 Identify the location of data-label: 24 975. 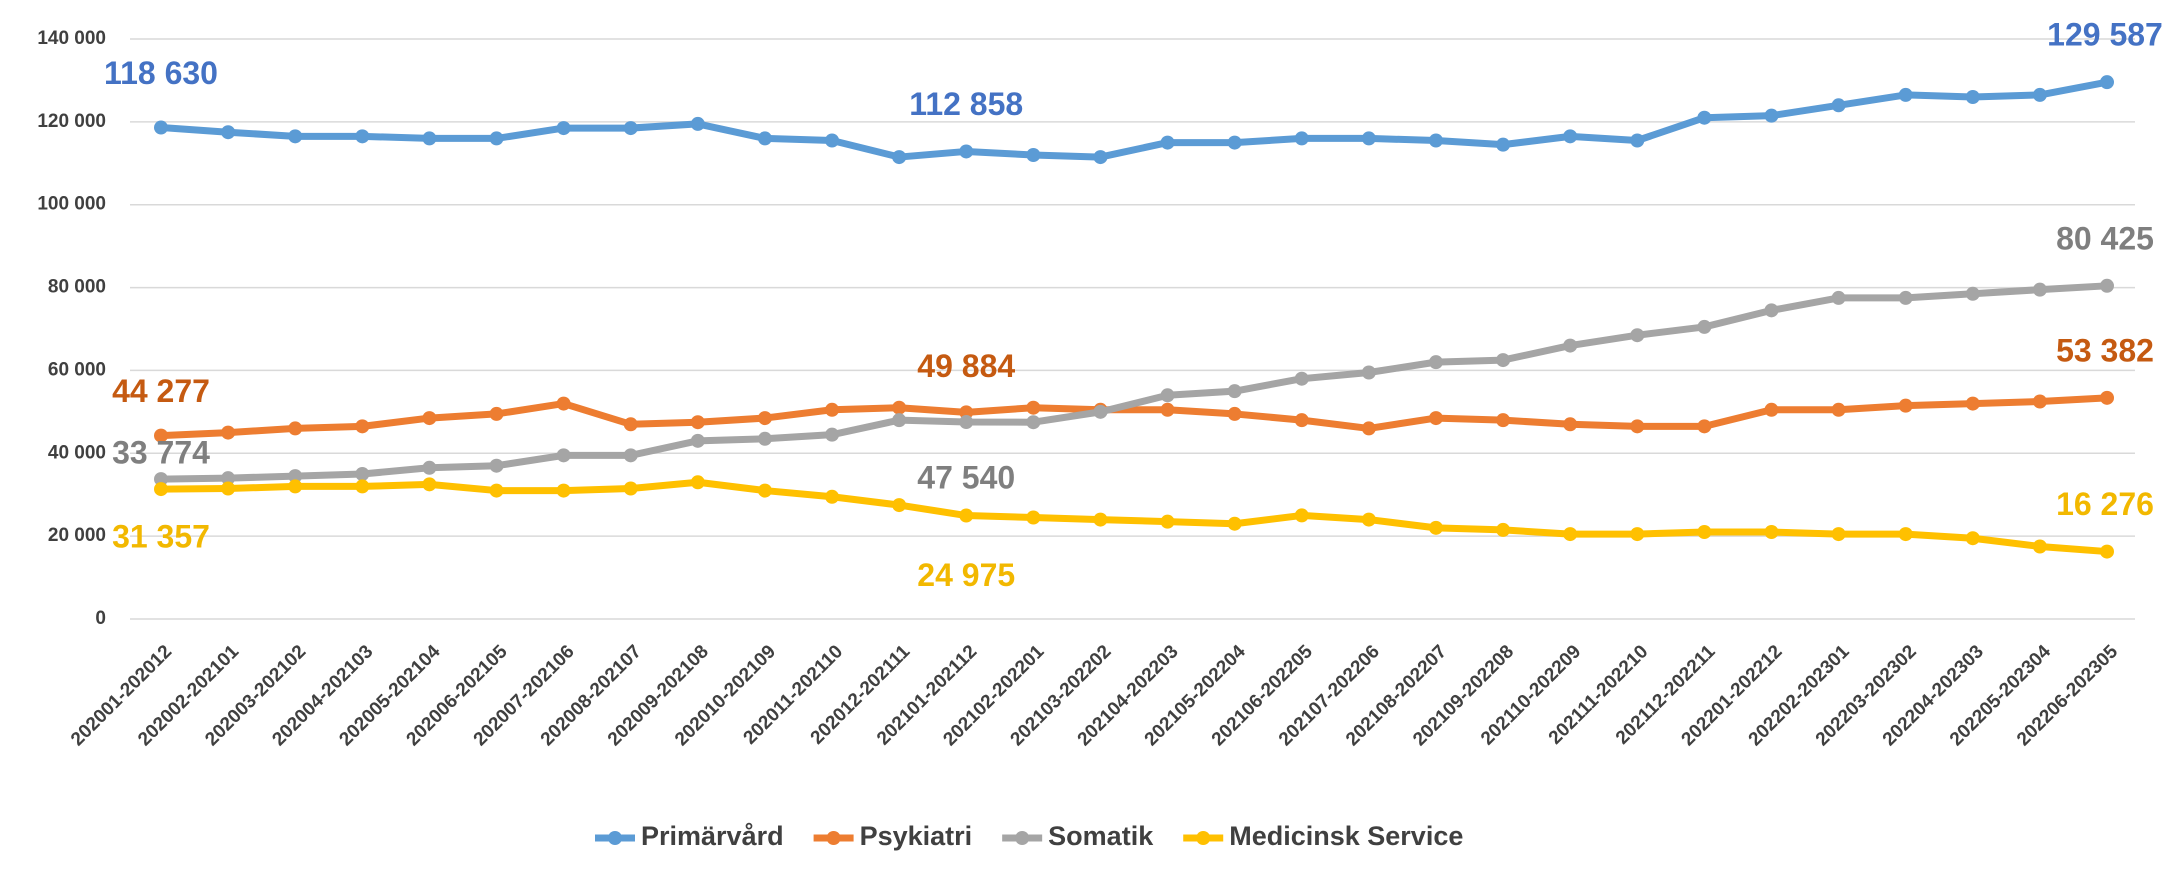
(966, 575).